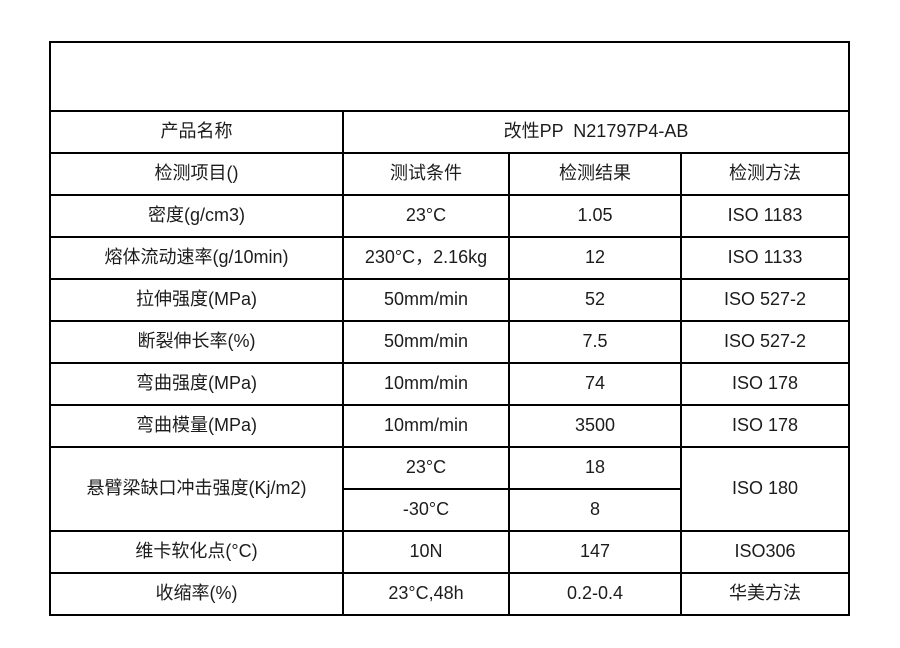  I want to click on cell-result: 1.05, so click(595, 216).